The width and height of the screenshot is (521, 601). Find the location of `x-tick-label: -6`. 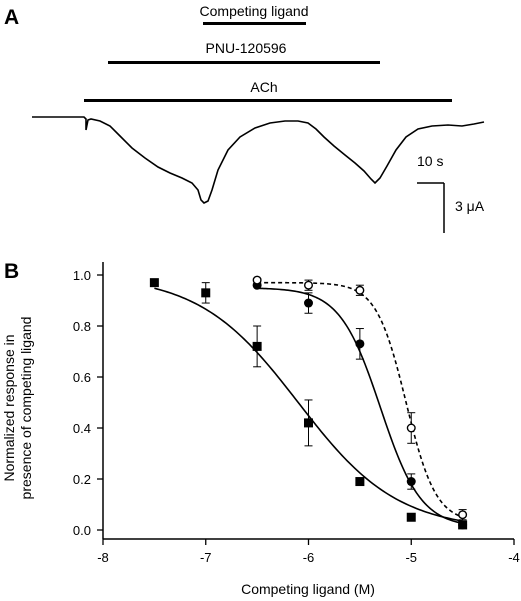

x-tick-label: -6 is located at coordinates (309, 557).